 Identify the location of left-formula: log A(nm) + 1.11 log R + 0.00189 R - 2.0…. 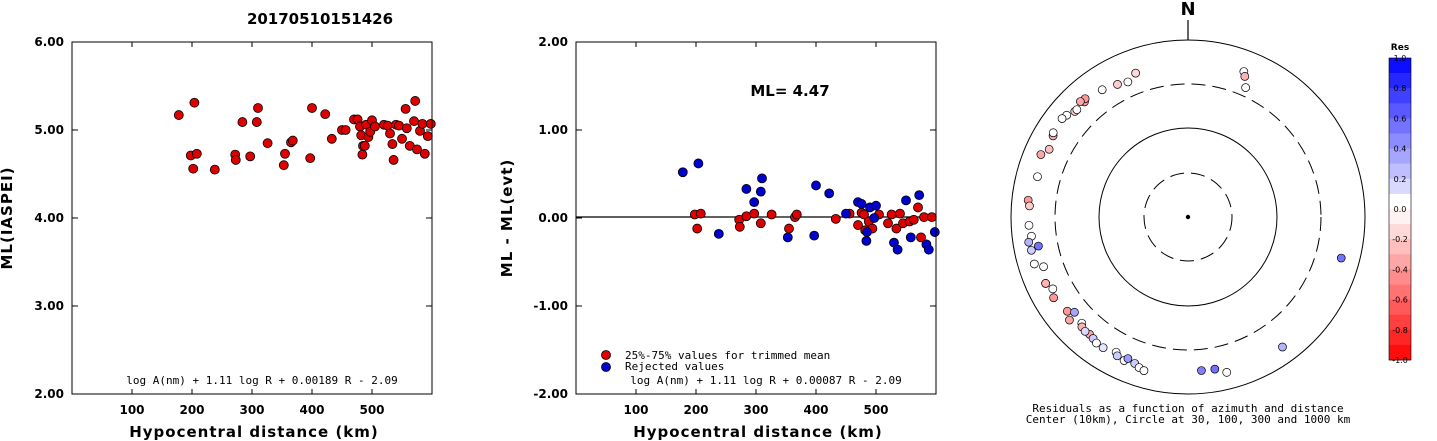
(262, 380).